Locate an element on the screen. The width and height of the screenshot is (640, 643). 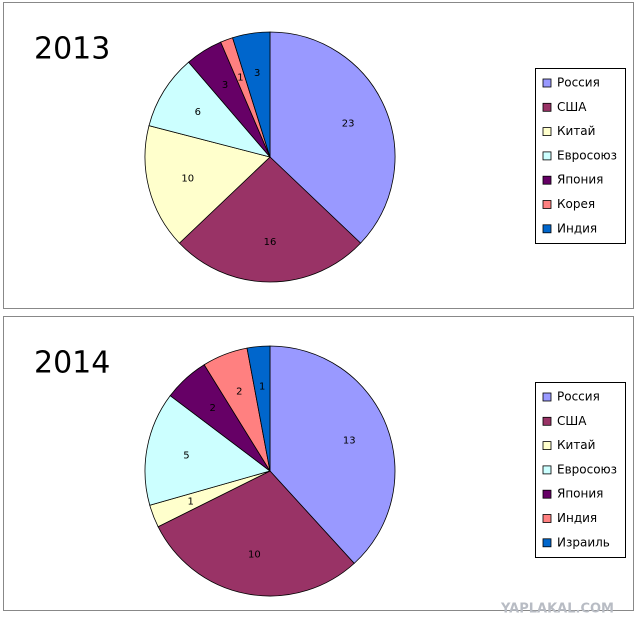
data-label: 5 is located at coordinates (186, 455).